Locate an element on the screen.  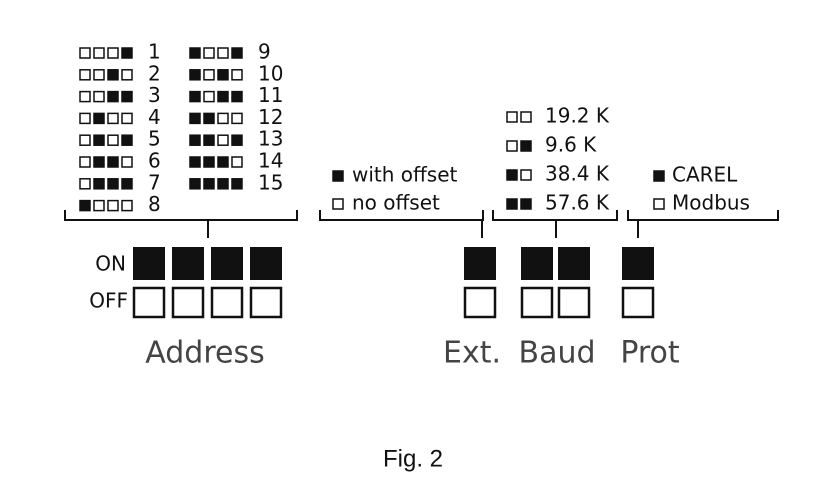
address-number: 14 is located at coordinates (270, 161).